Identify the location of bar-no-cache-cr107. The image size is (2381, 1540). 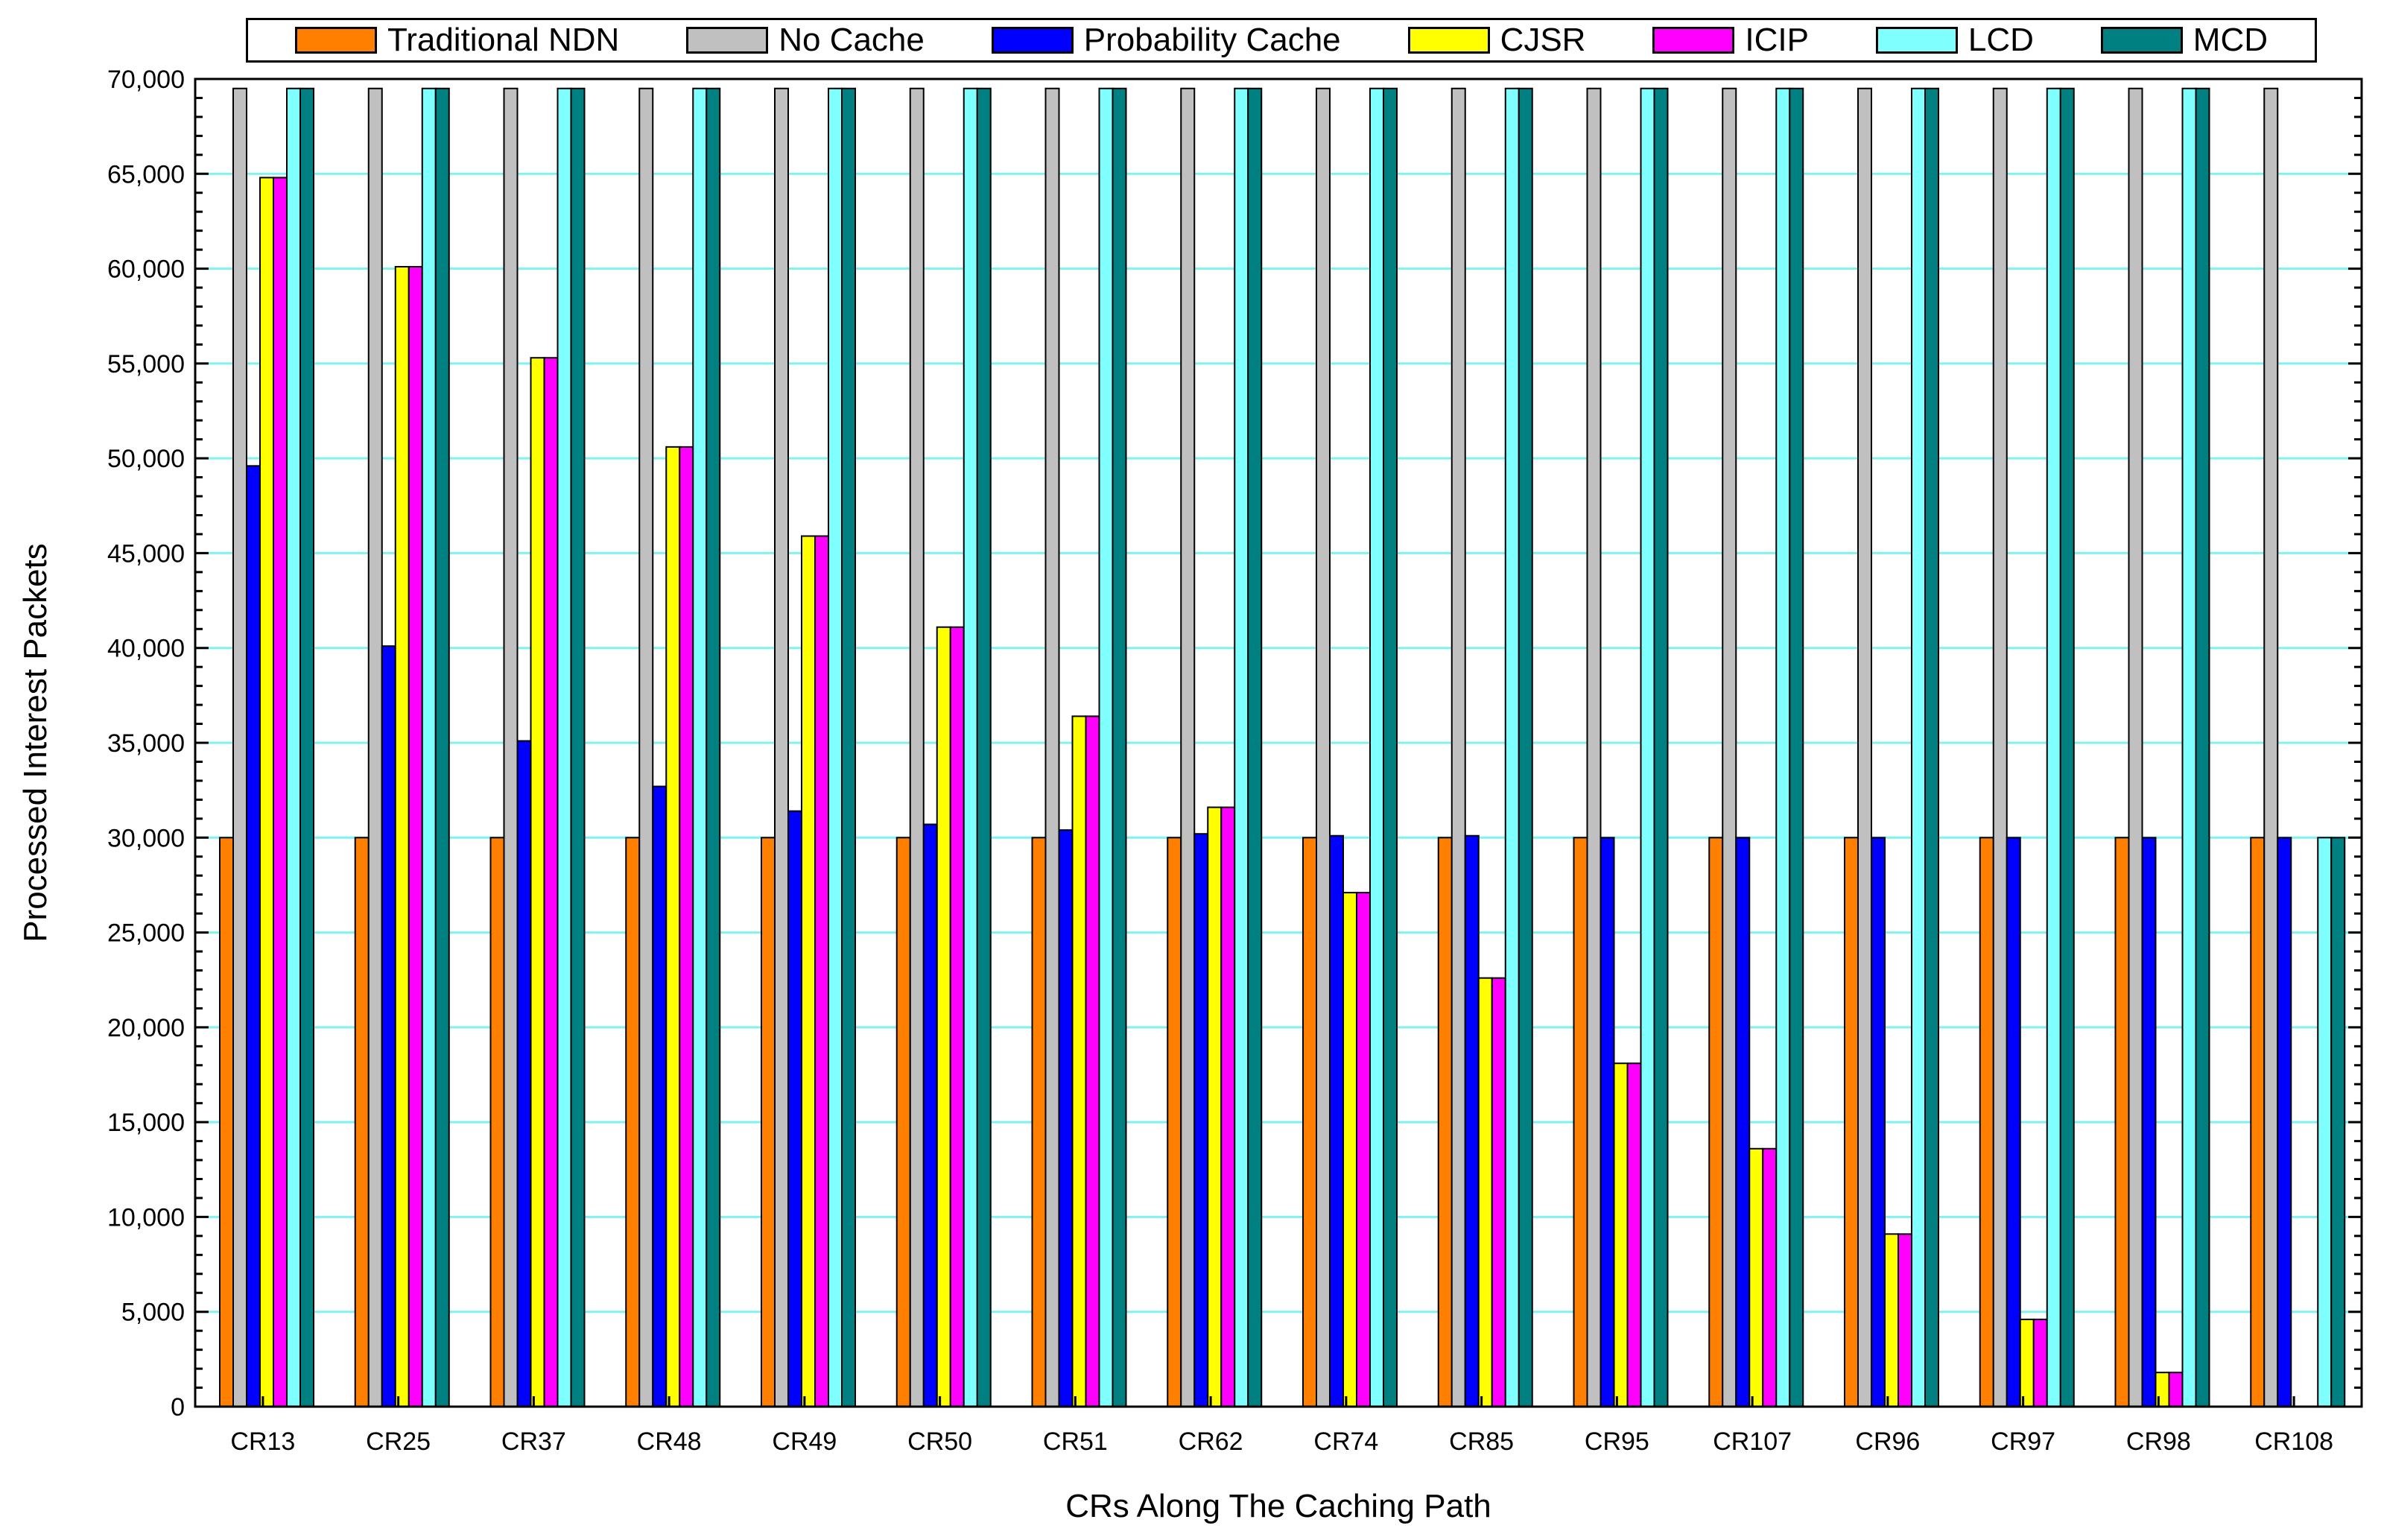
(1729, 747).